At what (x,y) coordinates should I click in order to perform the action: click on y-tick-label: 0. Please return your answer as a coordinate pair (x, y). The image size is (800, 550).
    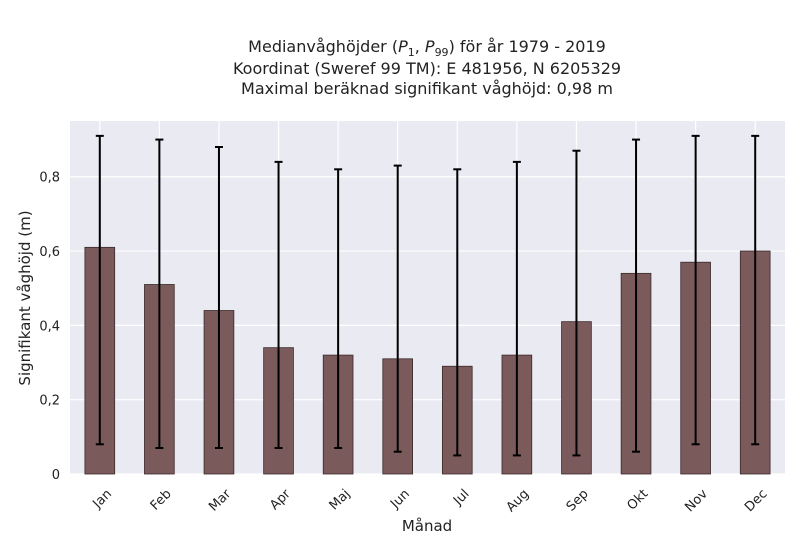
    Looking at the image, I should click on (56, 475).